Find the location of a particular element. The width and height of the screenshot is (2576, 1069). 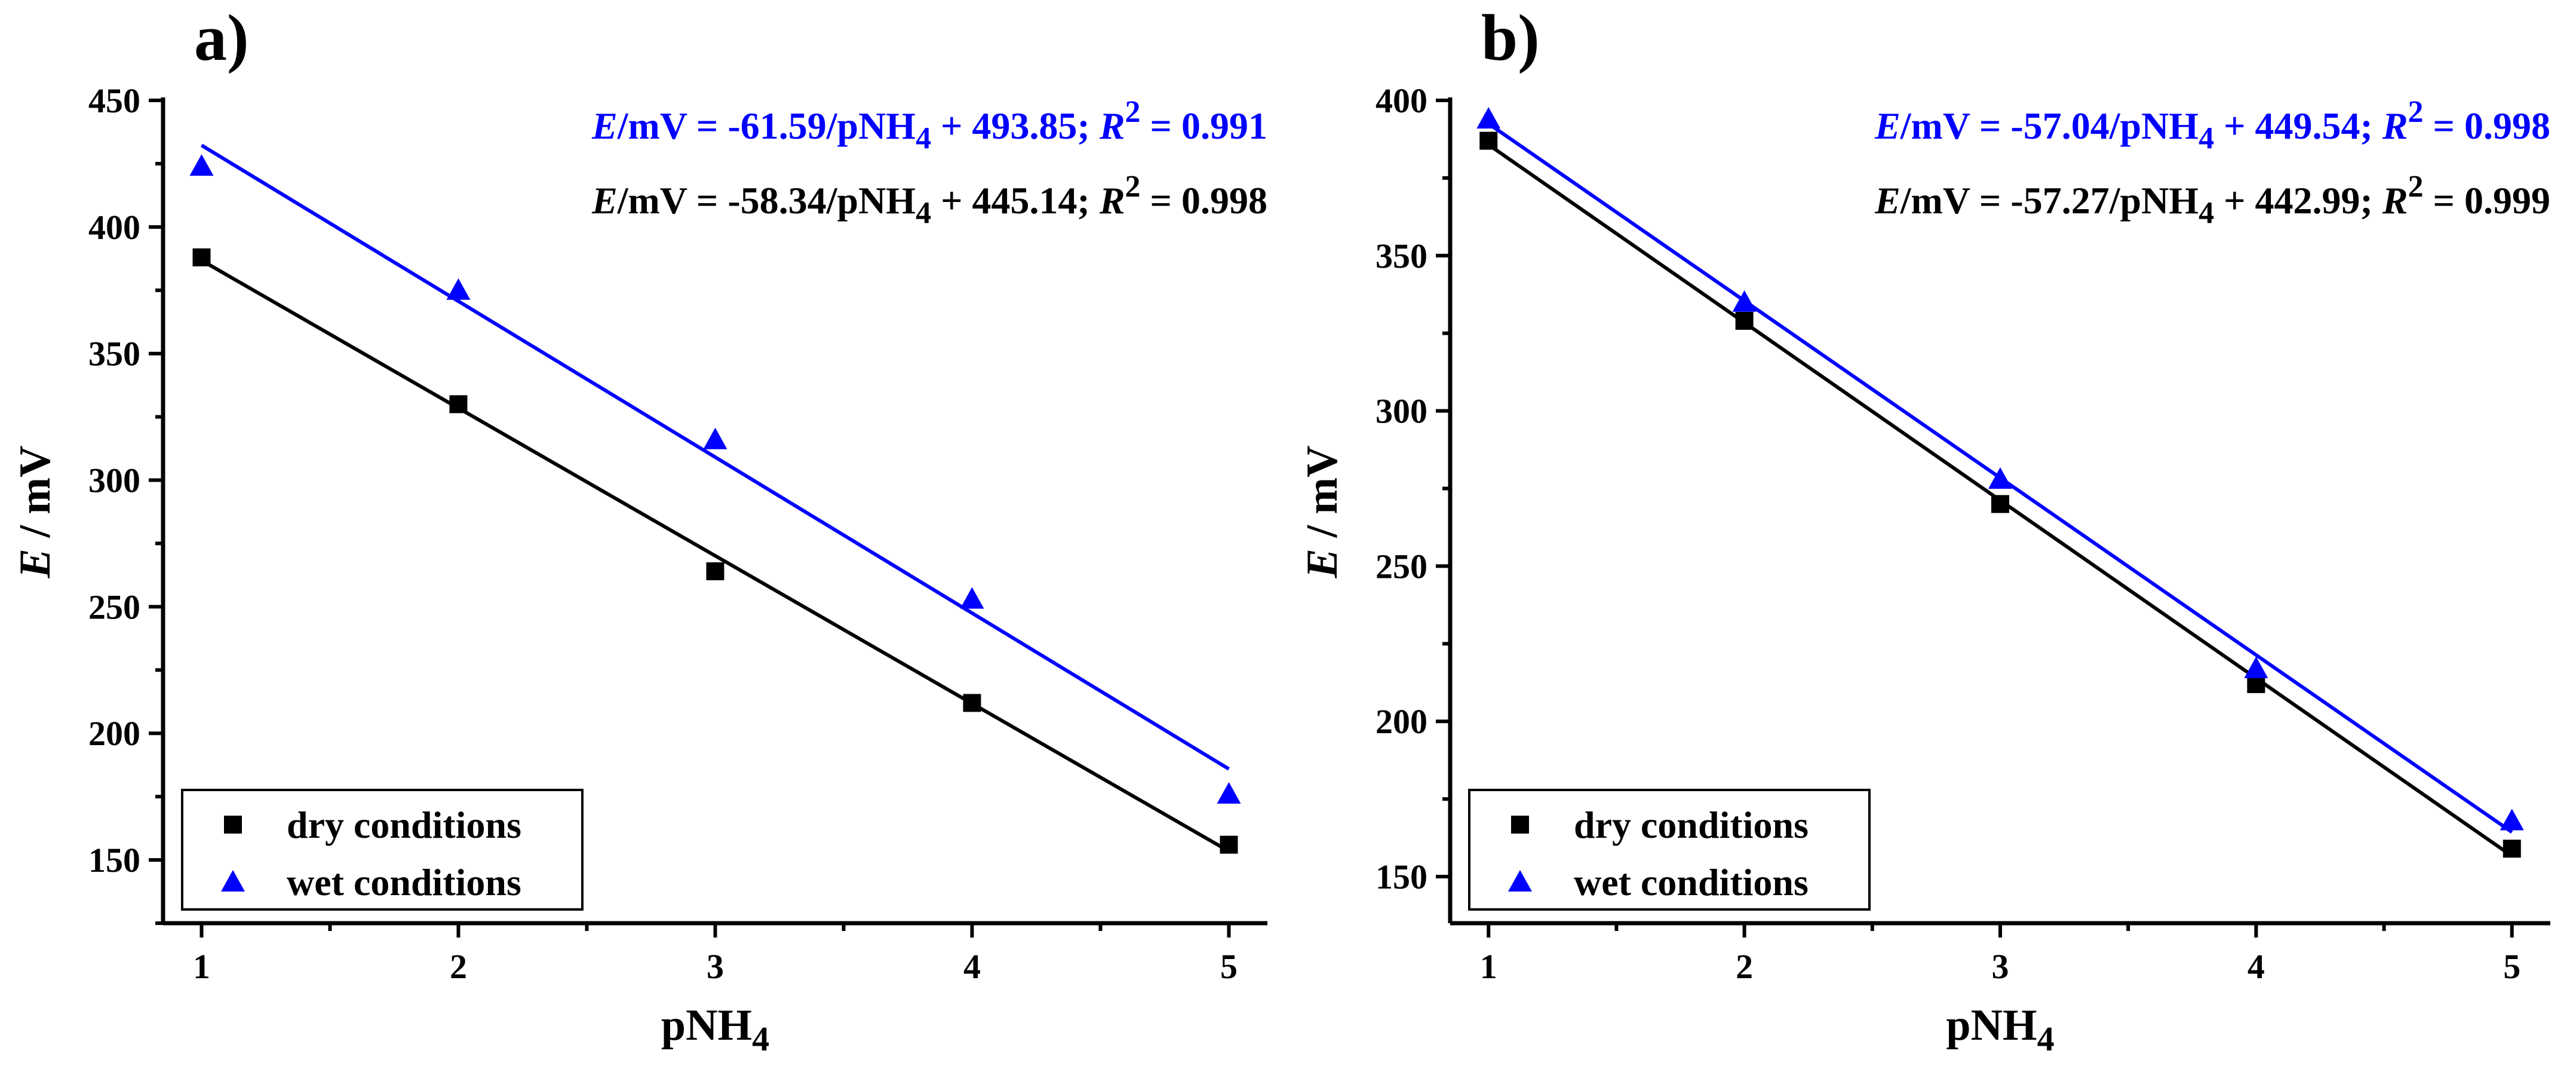

regression-equation: E/mV = -61.59/pNH4 + 493.85; R2 = 0.991 is located at coordinates (929, 125).